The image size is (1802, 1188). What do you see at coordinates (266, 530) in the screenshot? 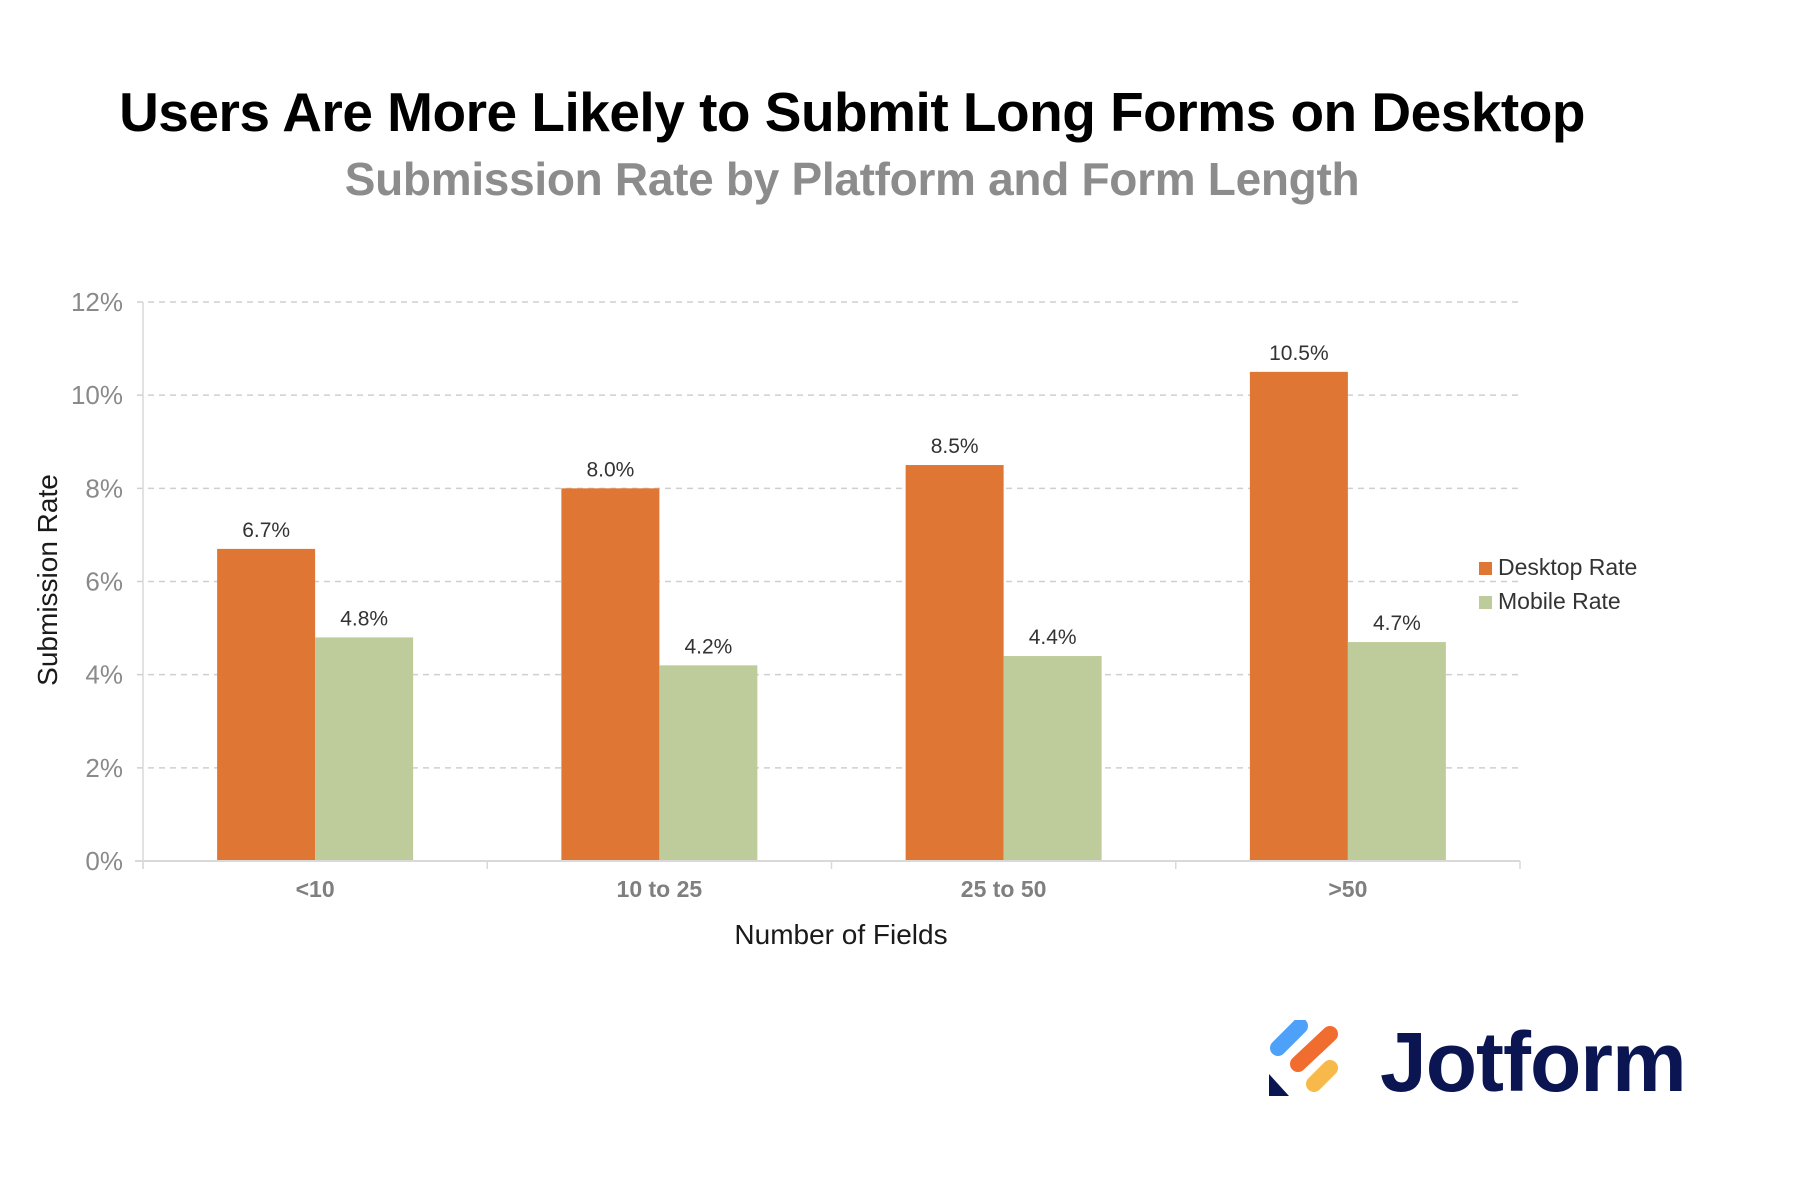
I see `data-label: 6.7%` at bounding box center [266, 530].